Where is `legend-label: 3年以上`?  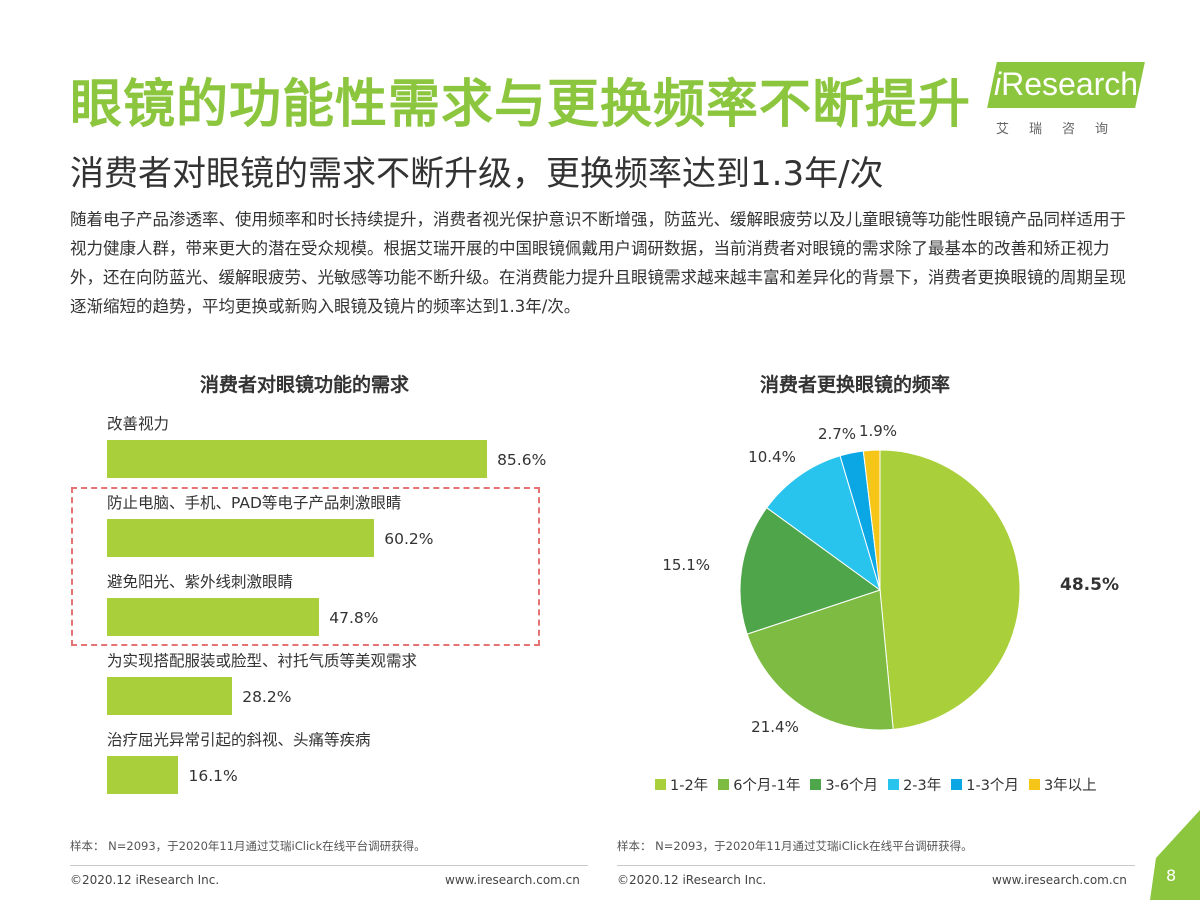
legend-label: 3年以上 is located at coordinates (1070, 786).